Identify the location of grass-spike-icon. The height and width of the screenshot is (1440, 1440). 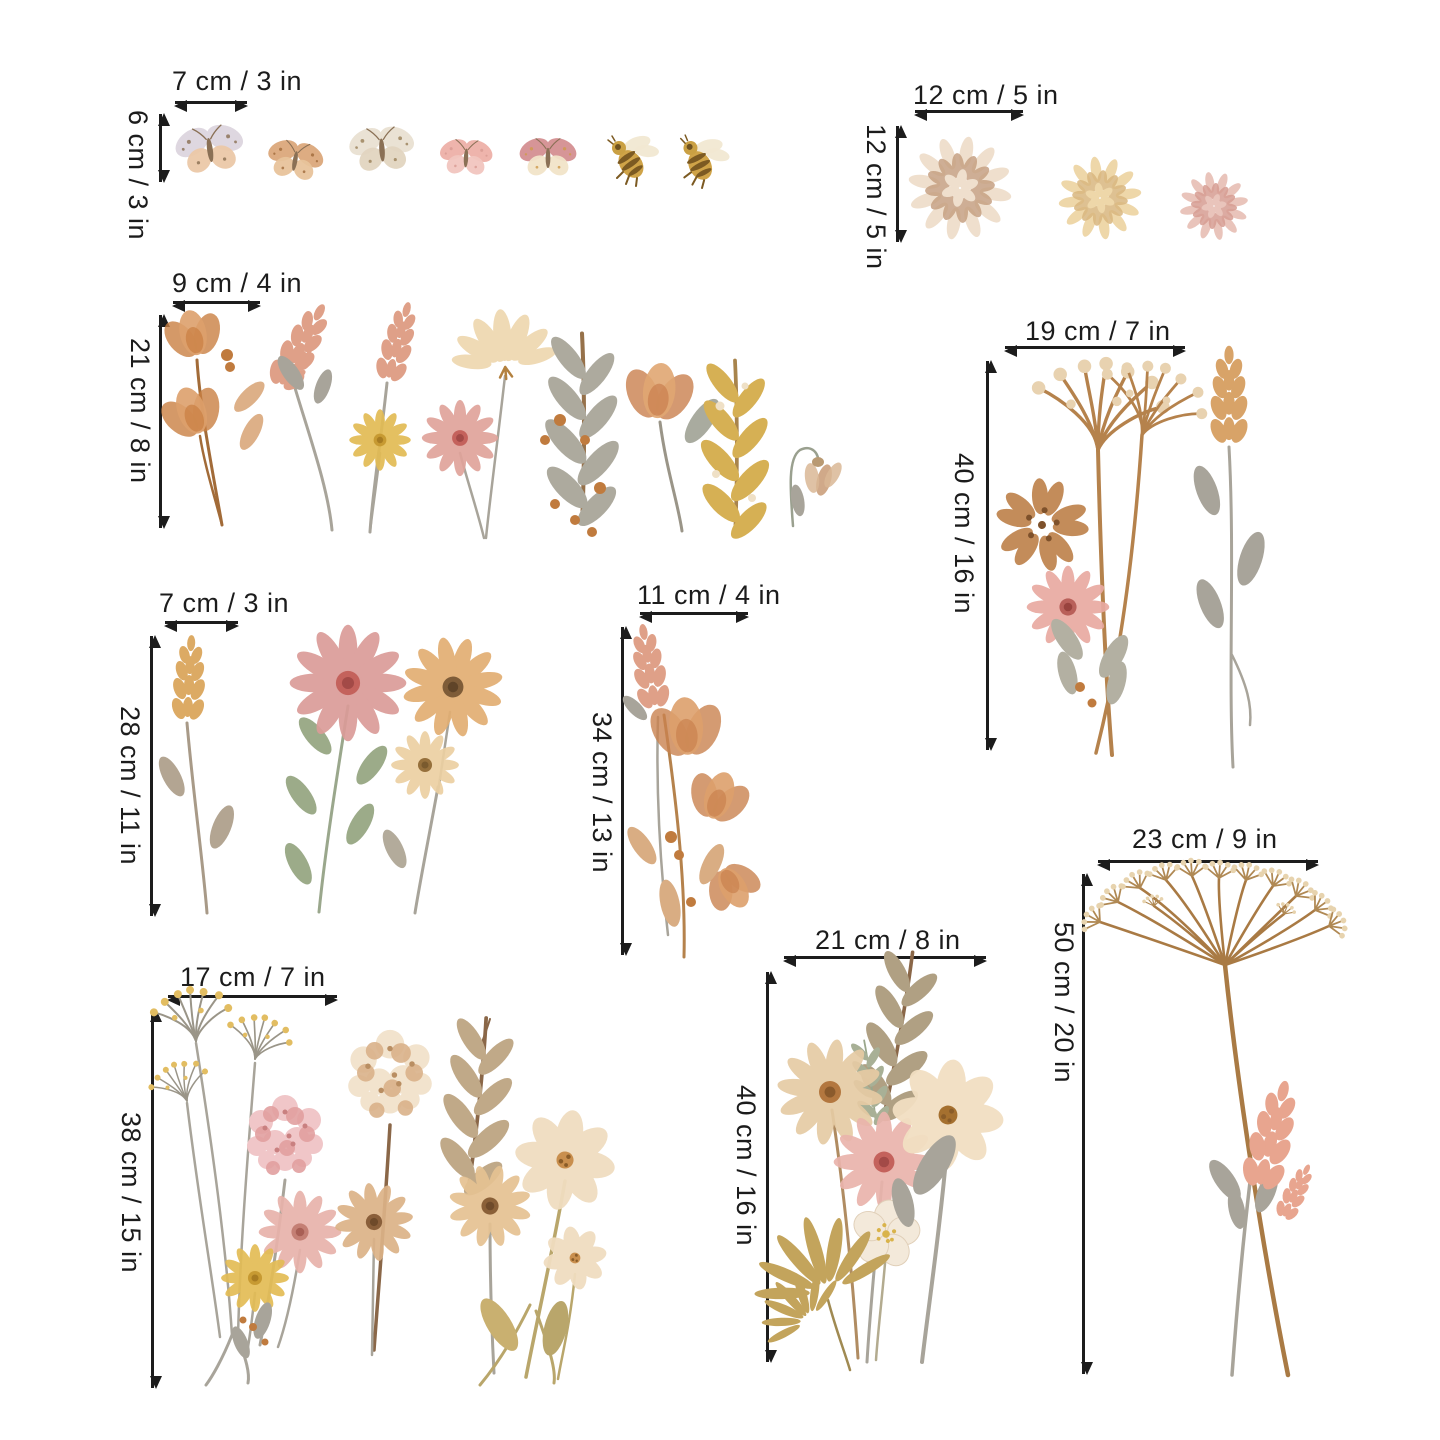
(1229, 557).